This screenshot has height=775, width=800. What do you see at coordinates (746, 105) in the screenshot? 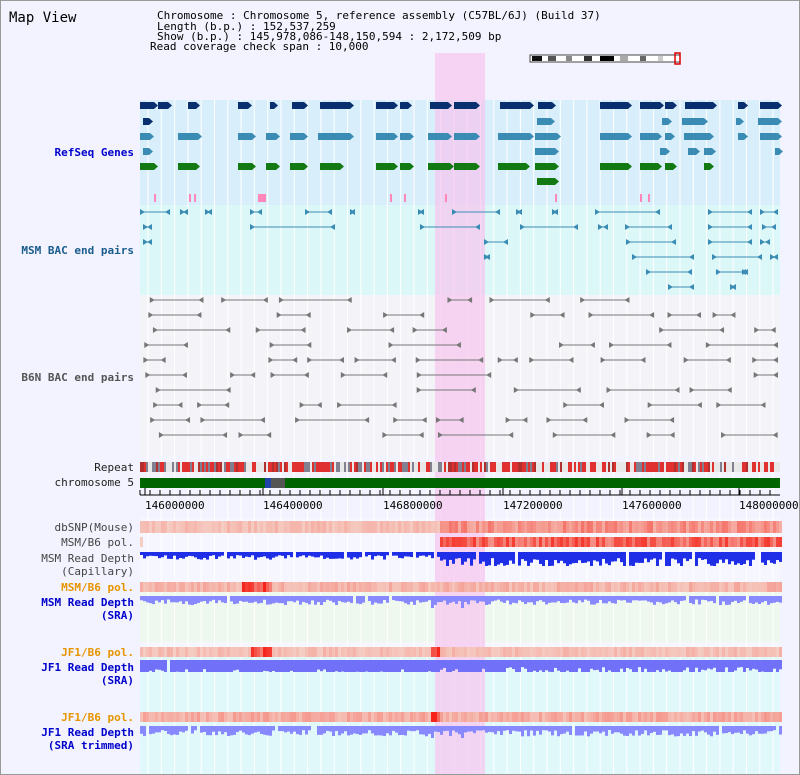
I see `gene-arrow` at bounding box center [746, 105].